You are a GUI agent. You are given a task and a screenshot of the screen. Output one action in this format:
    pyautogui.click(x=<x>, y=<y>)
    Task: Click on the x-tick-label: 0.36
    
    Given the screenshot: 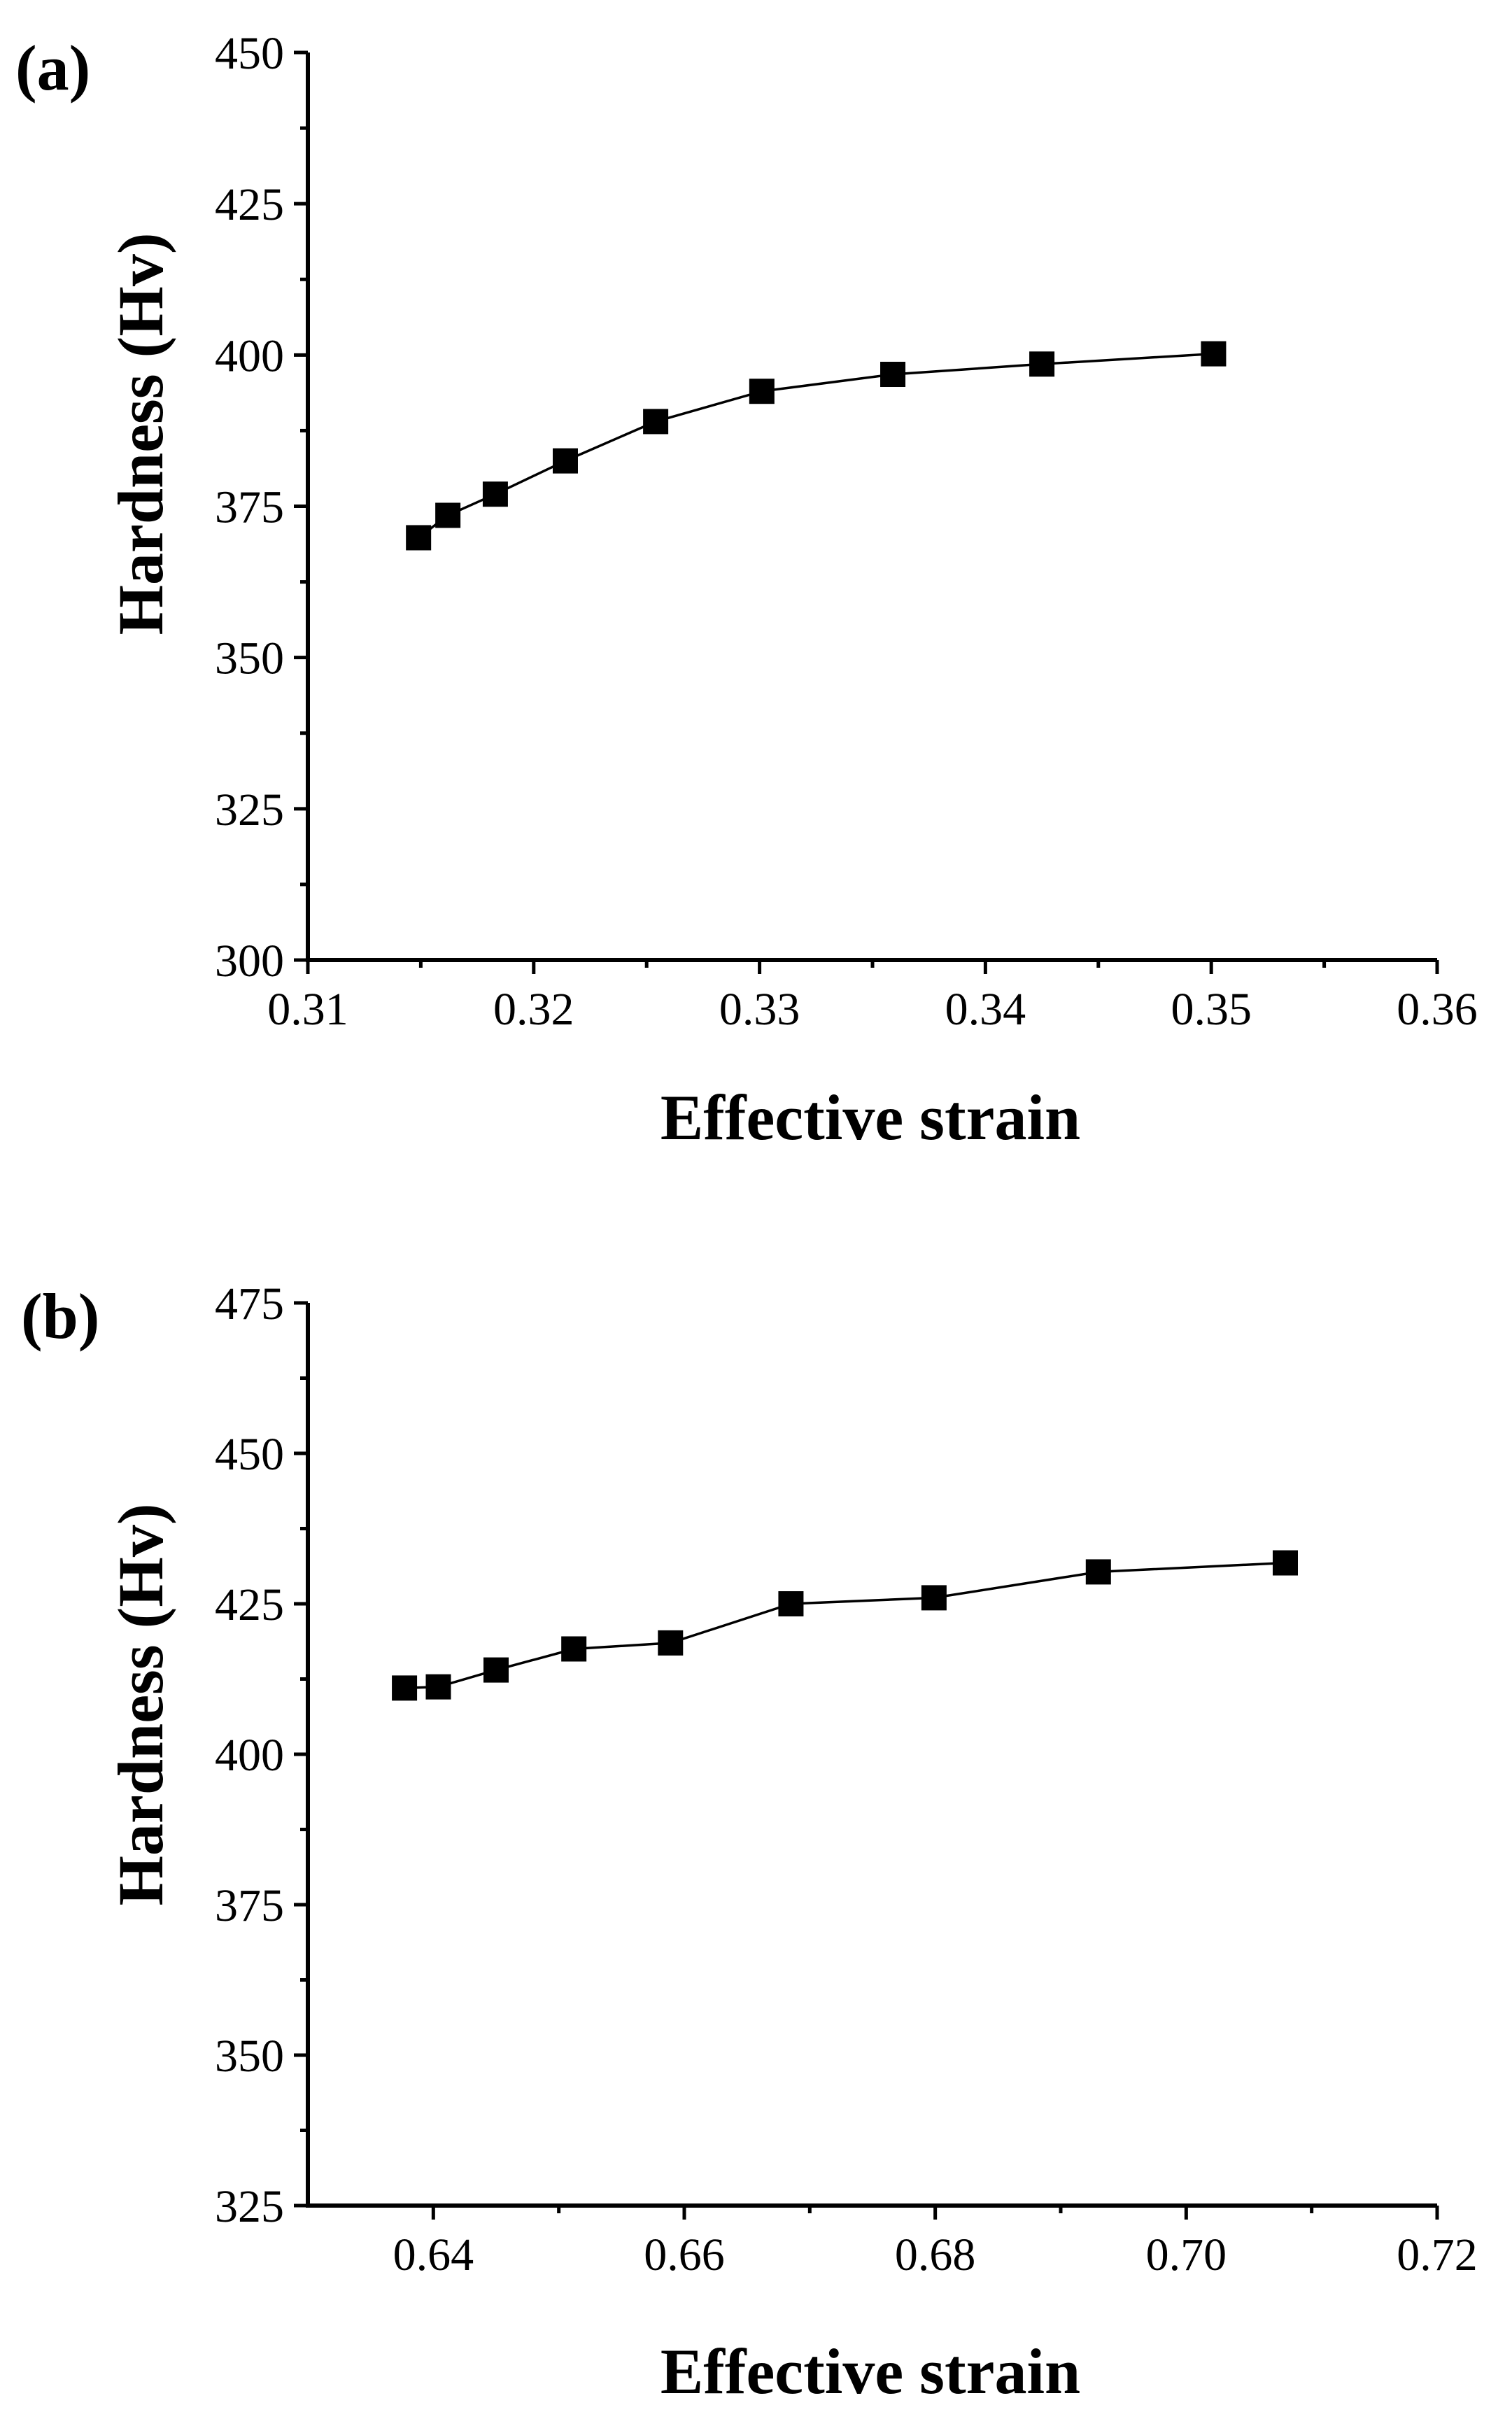 What is the action you would take?
    pyautogui.click(x=1437, y=1009)
    